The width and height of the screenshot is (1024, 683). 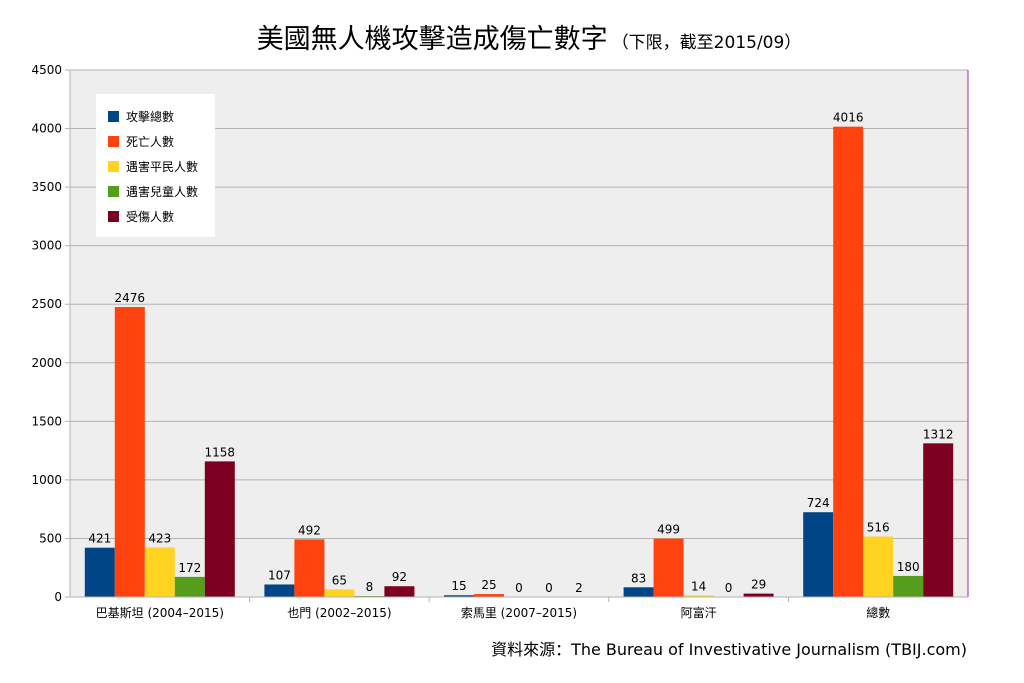 I want to click on legend-label: 死亡人數, so click(x=150, y=142).